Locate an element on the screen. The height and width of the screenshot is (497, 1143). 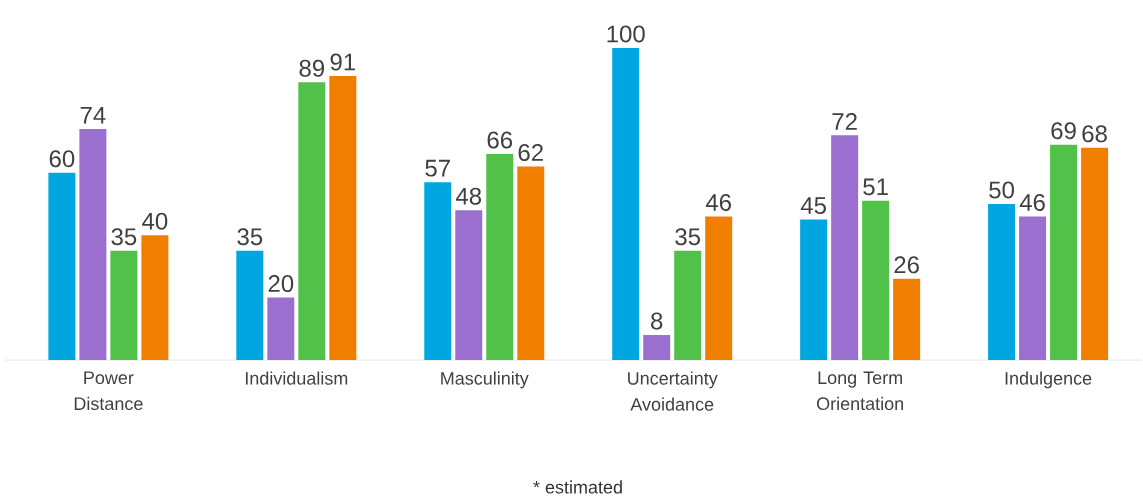
data-label: 91 is located at coordinates (342, 62).